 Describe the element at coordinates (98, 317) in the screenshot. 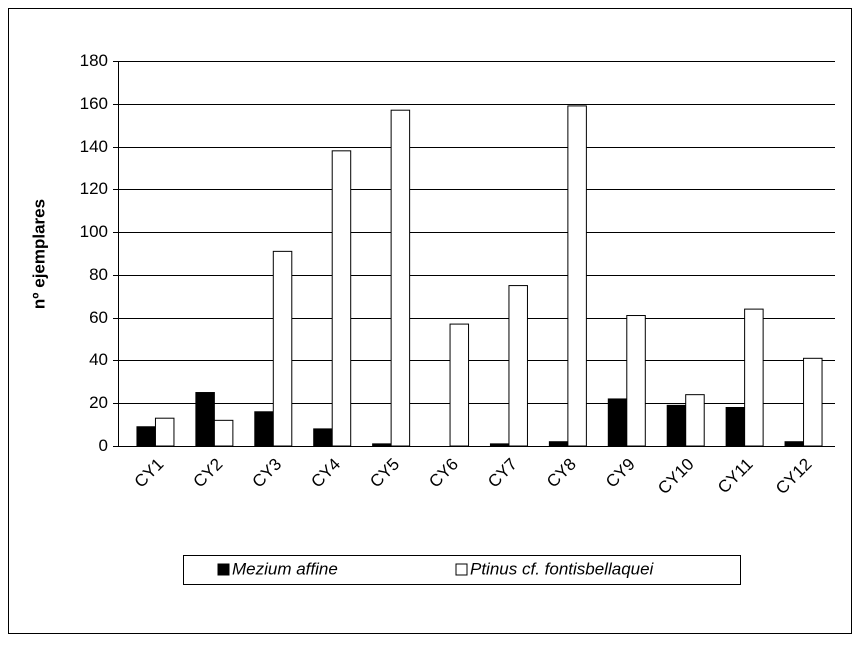

I see `y-tick-label: 60` at that location.